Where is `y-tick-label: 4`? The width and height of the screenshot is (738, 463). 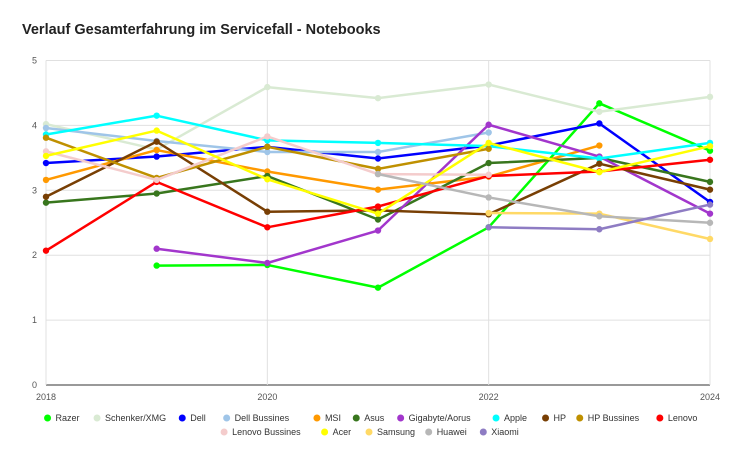
y-tick-label: 4 is located at coordinates (34, 125).